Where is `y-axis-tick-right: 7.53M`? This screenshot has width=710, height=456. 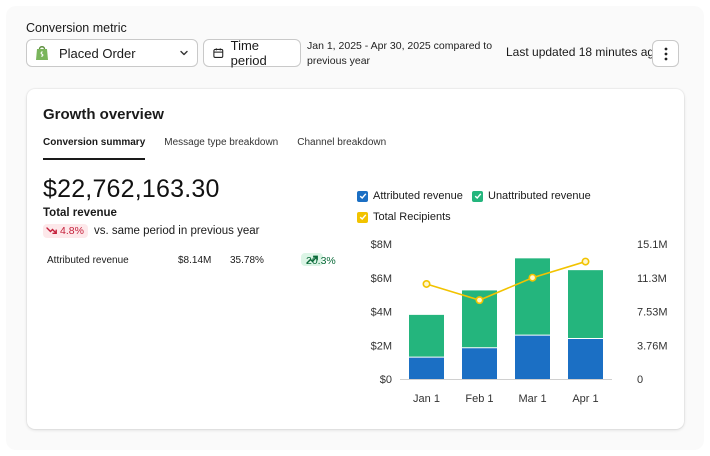
y-axis-tick-right: 7.53M is located at coordinates (652, 313).